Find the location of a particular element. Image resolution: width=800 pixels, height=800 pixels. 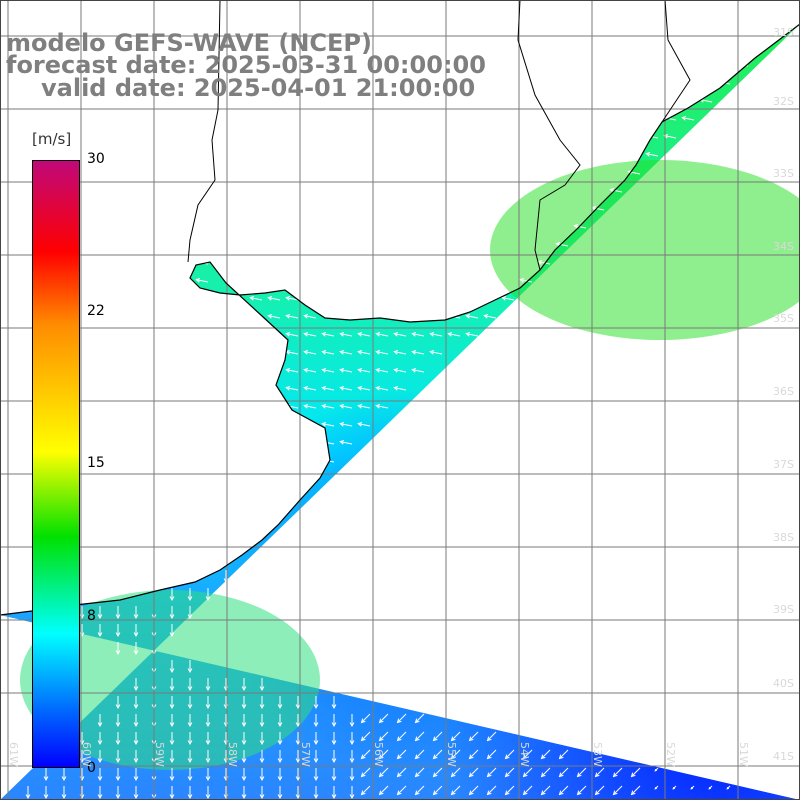

lat-label: 39S is located at coordinates (783, 609).